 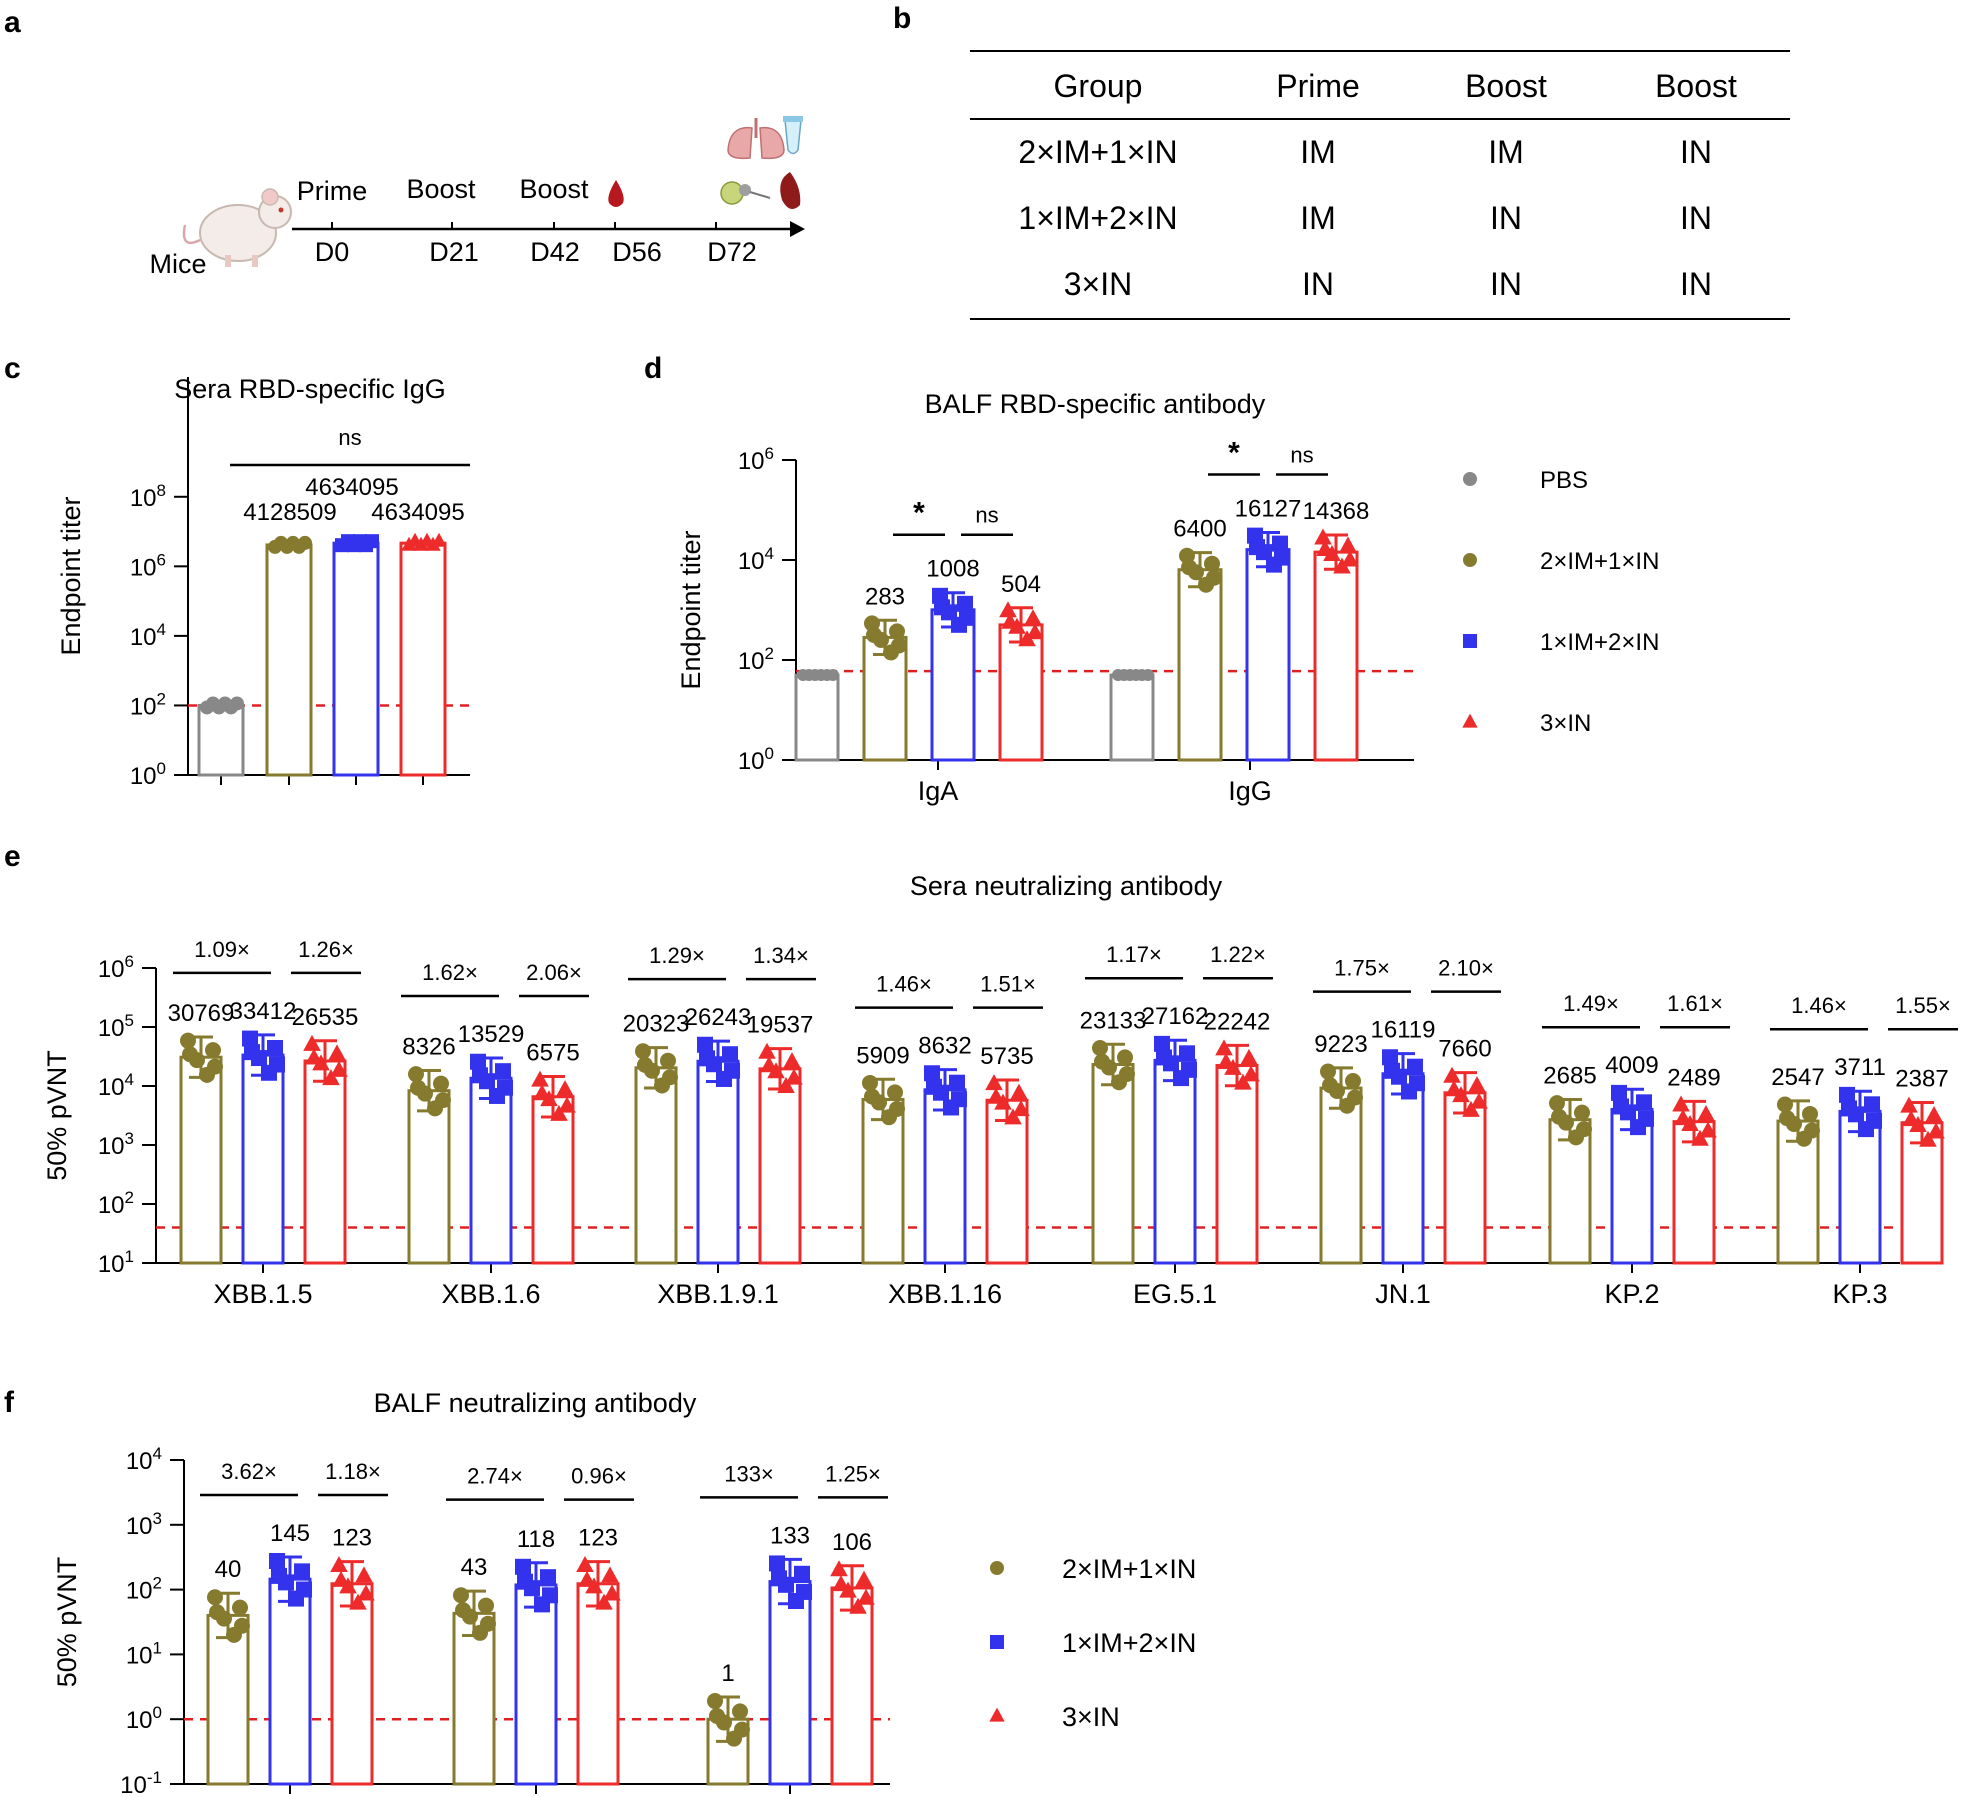 I want to click on fold-label: 1.17×, so click(x=1134, y=954).